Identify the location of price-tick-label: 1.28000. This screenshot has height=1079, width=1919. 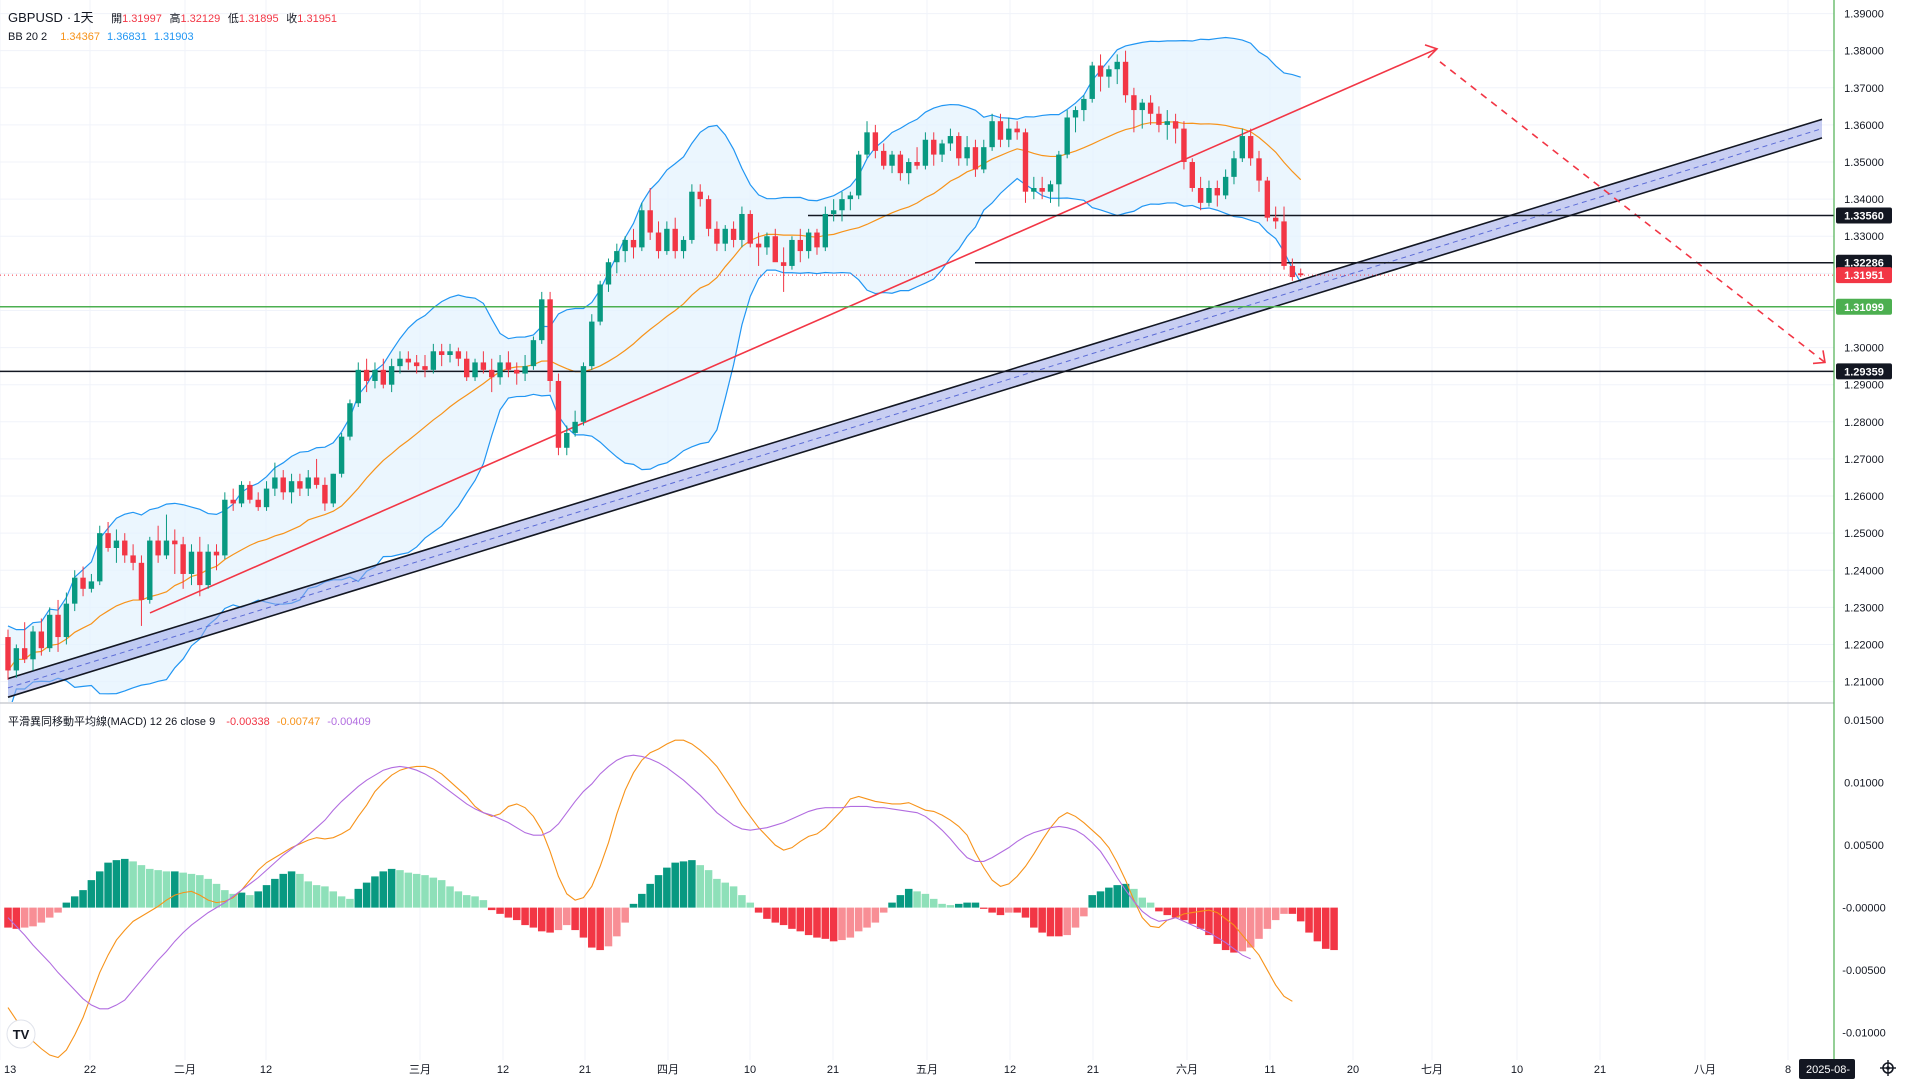
(1864, 423).